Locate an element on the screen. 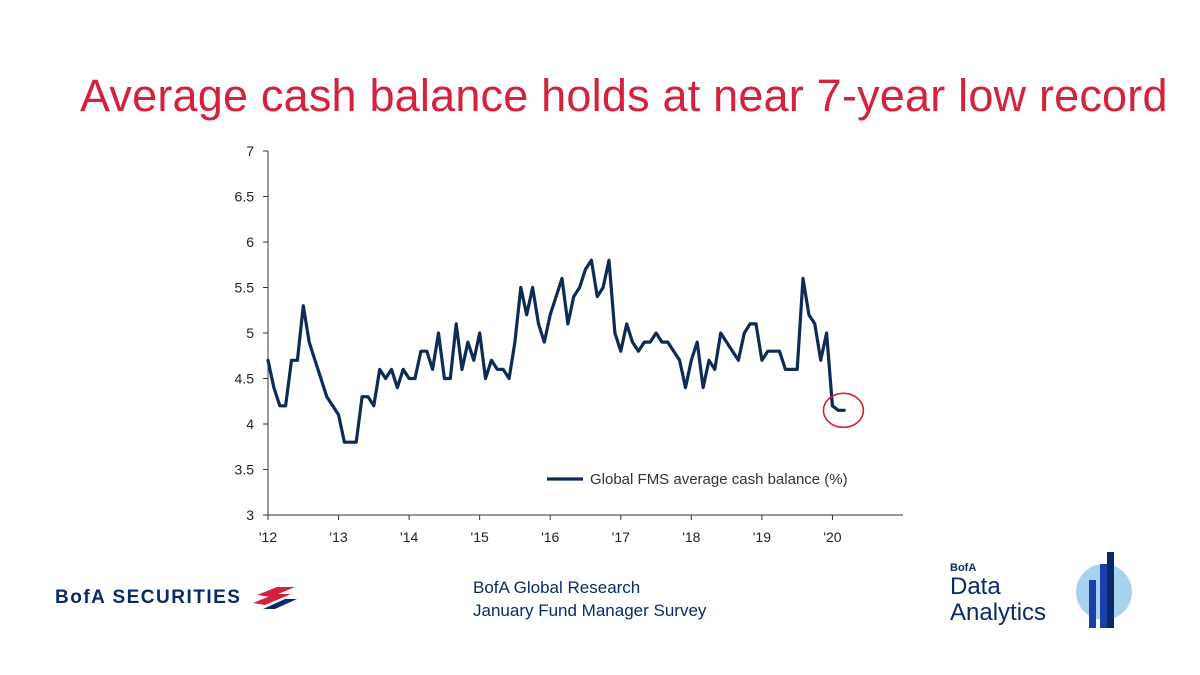 This screenshot has height=675, width=1200. legend: Global FMS average cash balance (%) is located at coordinates (697, 479).